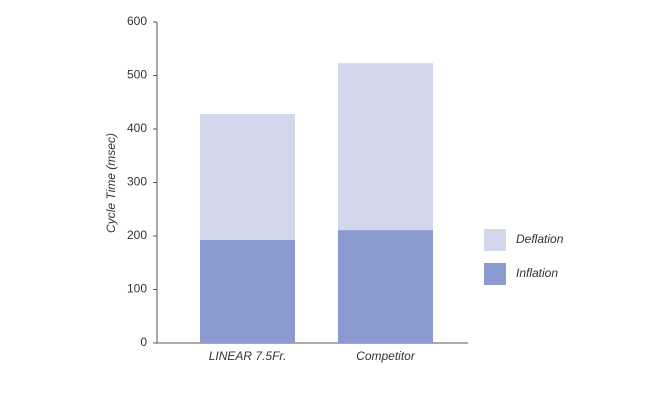 This screenshot has height=417, width=650. What do you see at coordinates (143, 342) in the screenshot?
I see `y-tick-label: 0` at bounding box center [143, 342].